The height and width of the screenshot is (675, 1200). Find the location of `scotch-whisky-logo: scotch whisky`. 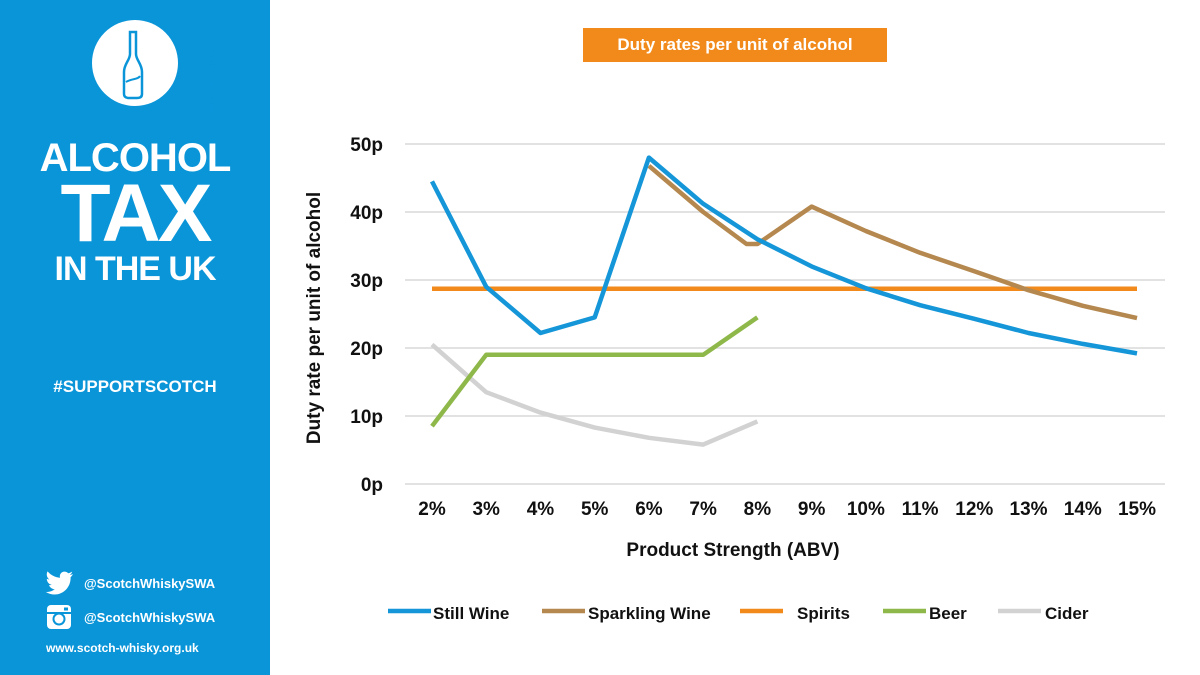

scotch-whisky-logo: scotch whisky is located at coordinates (154, 66).